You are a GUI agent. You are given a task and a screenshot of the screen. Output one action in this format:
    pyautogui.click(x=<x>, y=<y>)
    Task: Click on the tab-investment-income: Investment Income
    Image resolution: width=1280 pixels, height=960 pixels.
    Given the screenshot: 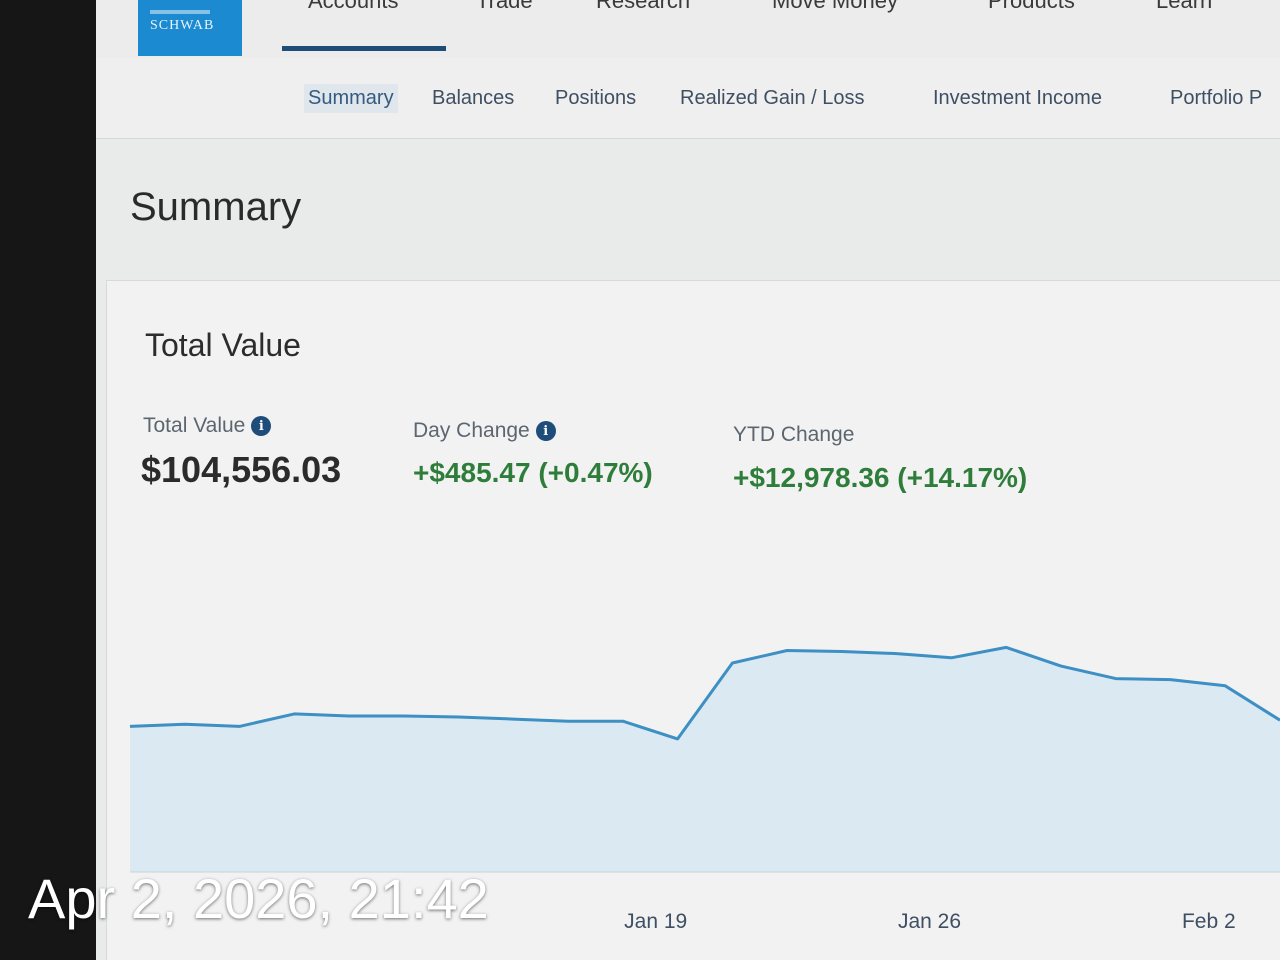 What is the action you would take?
    pyautogui.click(x=1017, y=98)
    